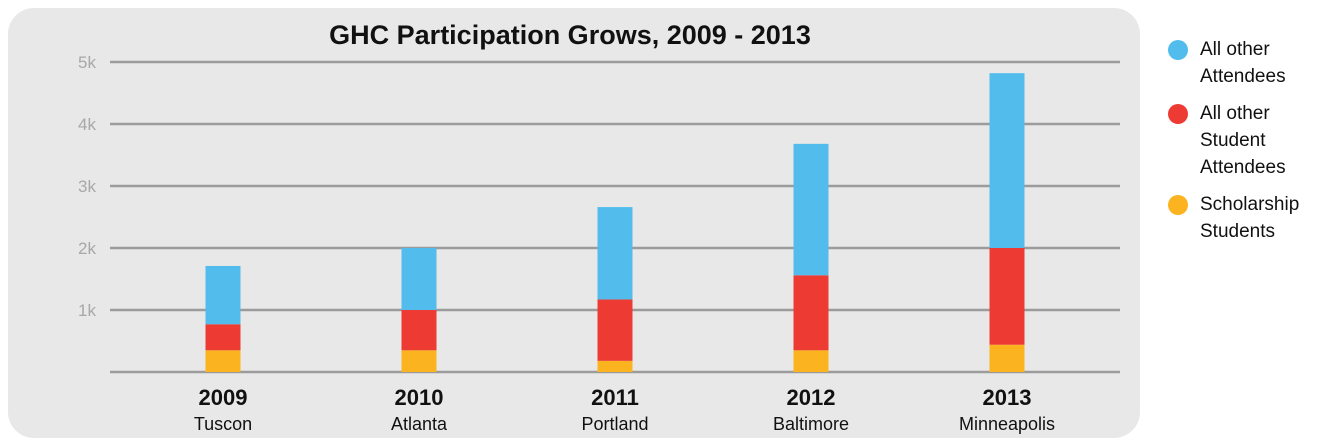 This screenshot has height=443, width=1321. What do you see at coordinates (615, 397) in the screenshot?
I see `x-tick-label-2011: 2011` at bounding box center [615, 397].